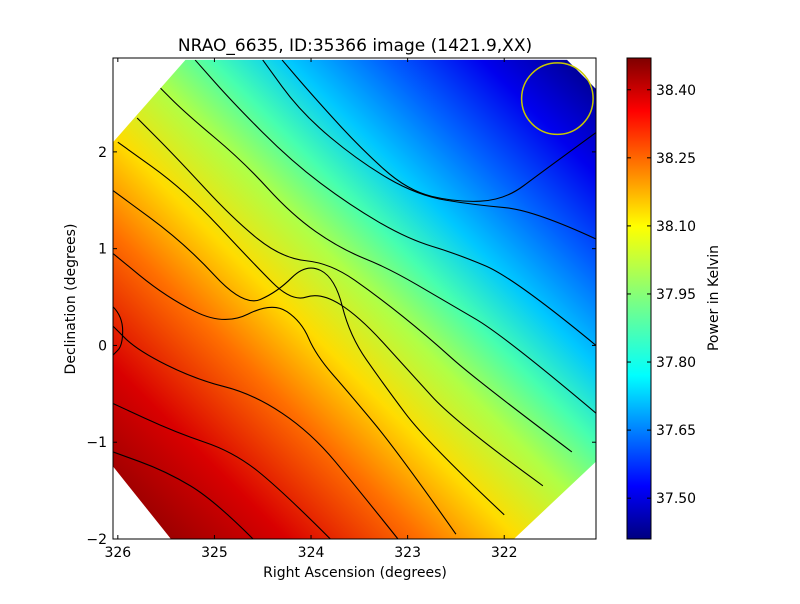  I want to click on colorbar-label: Power in Kelvin, so click(714, 298).